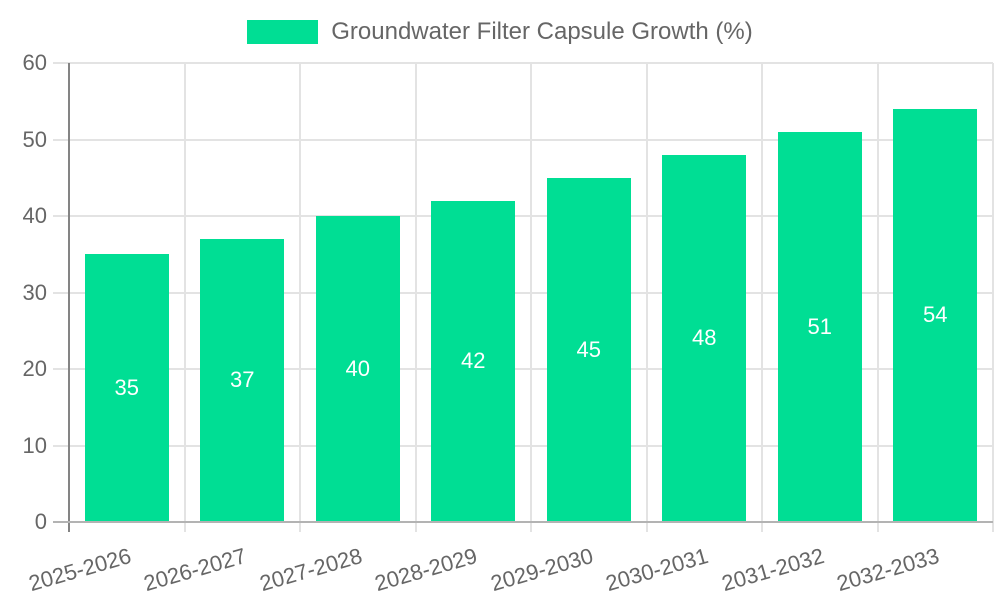 The image size is (1000, 600). What do you see at coordinates (69, 297) in the screenshot?
I see `y-axis-line` at bounding box center [69, 297].